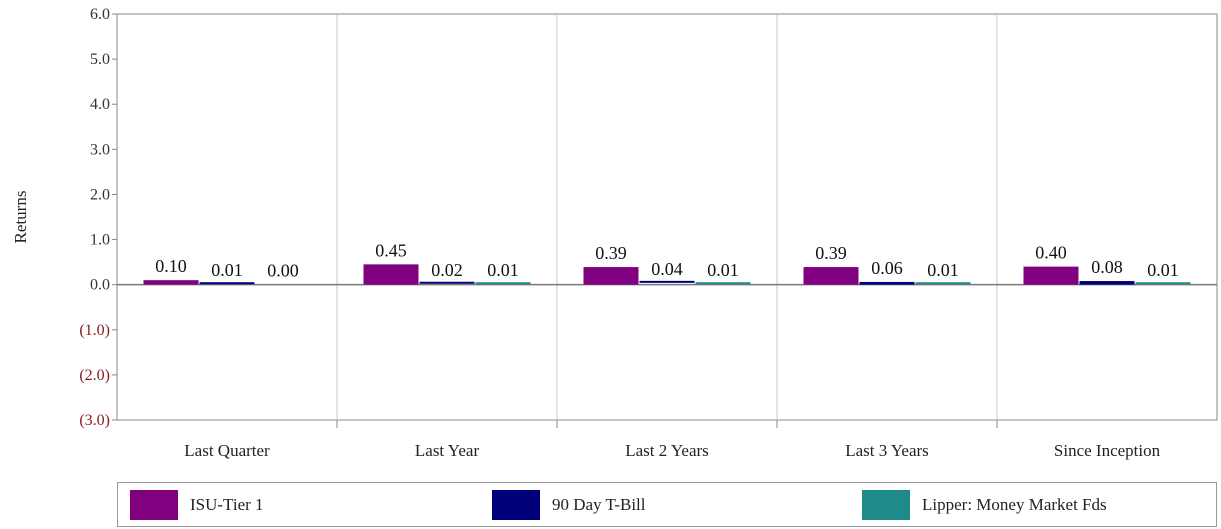  I want to click on y-tick-label: 2.0, so click(100, 194).